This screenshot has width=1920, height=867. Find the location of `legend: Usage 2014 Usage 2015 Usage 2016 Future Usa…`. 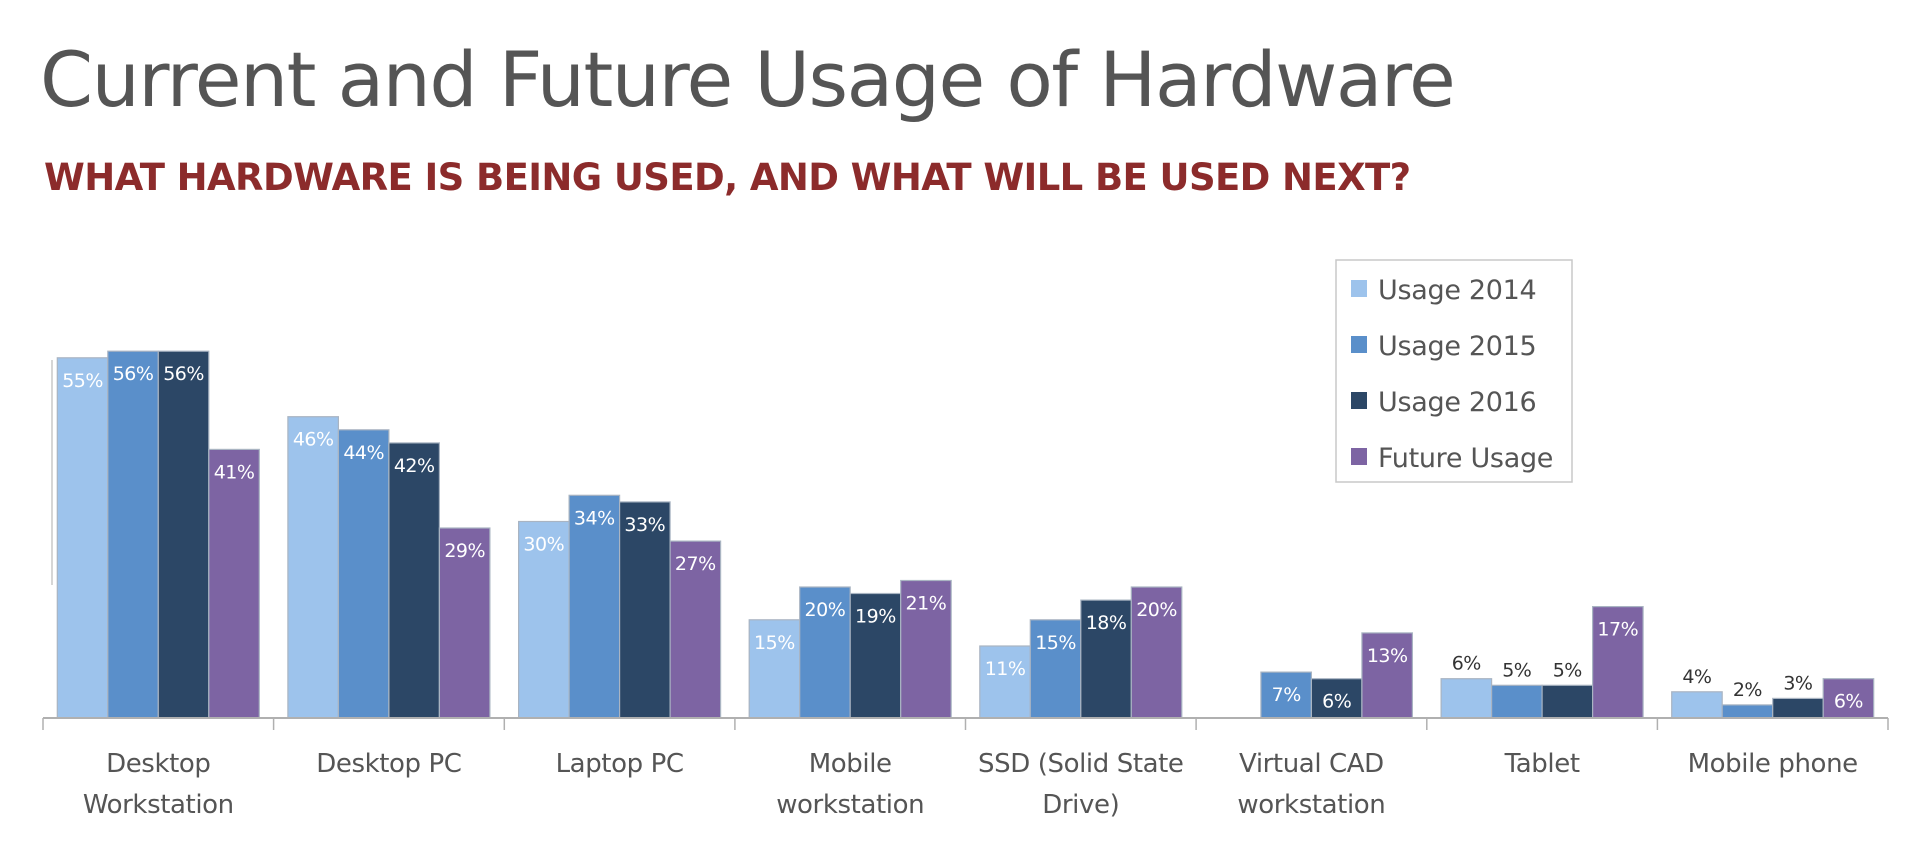

legend: Usage 2014 Usage 2015 Usage 2016 Future Usa… is located at coordinates (1454, 371).